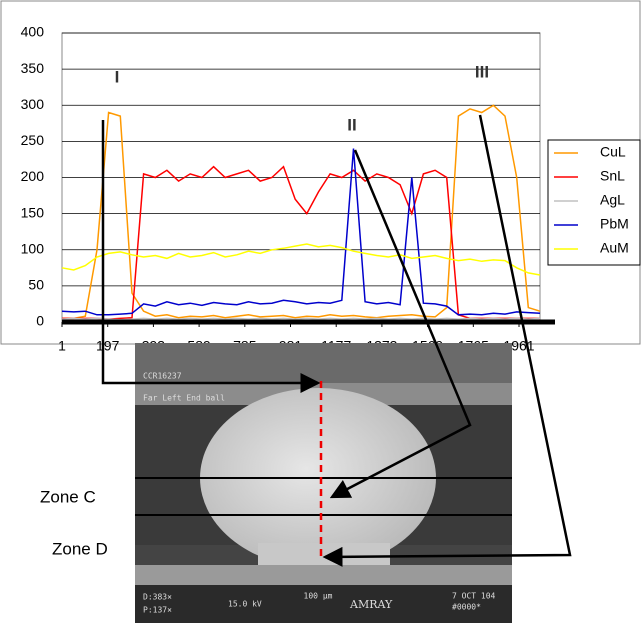 Image resolution: width=641 pixels, height=623 pixels. What do you see at coordinates (33, 140) in the screenshot?
I see `y-tick-label: 250` at bounding box center [33, 140].